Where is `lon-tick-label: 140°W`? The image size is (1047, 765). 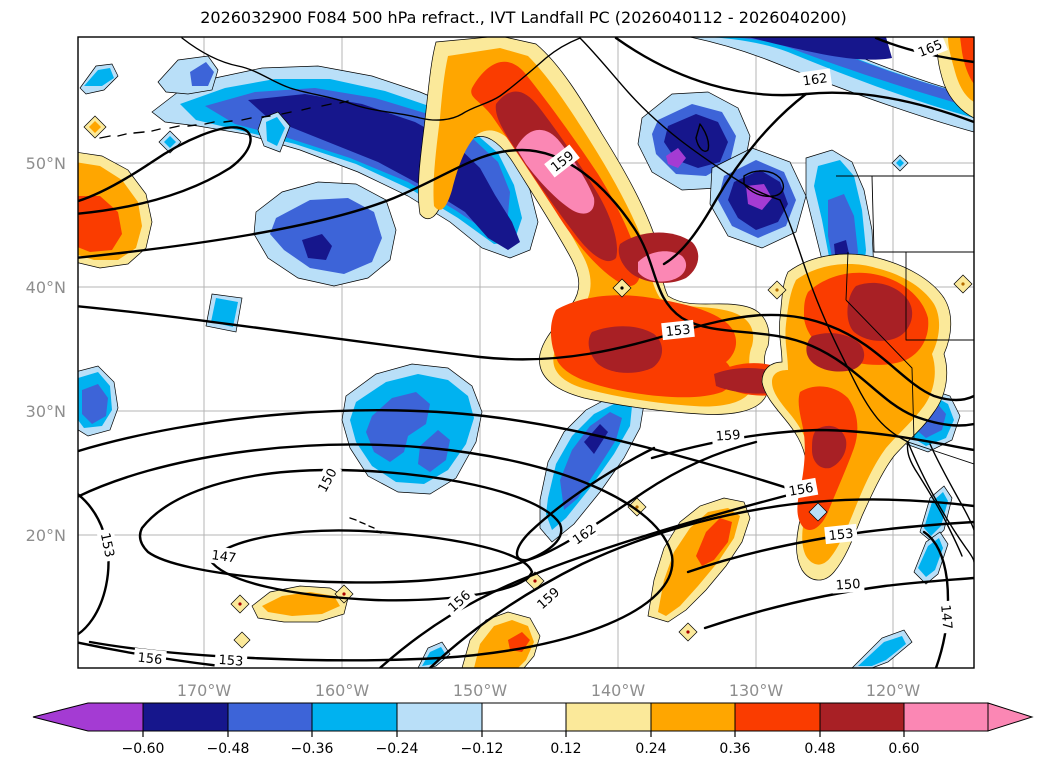 lon-tick-label: 140°W is located at coordinates (618, 690).